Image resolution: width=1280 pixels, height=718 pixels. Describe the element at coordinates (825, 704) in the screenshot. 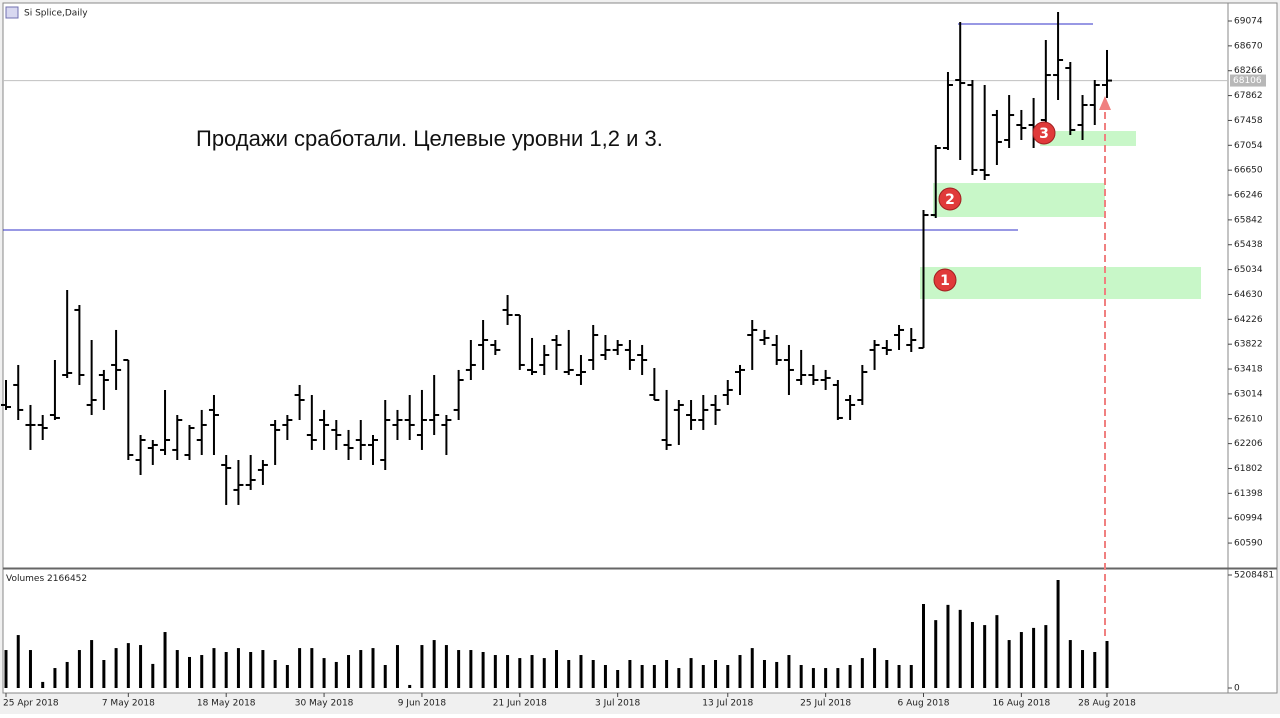

I see `x-tick-label: 25 Jul 2018` at that location.